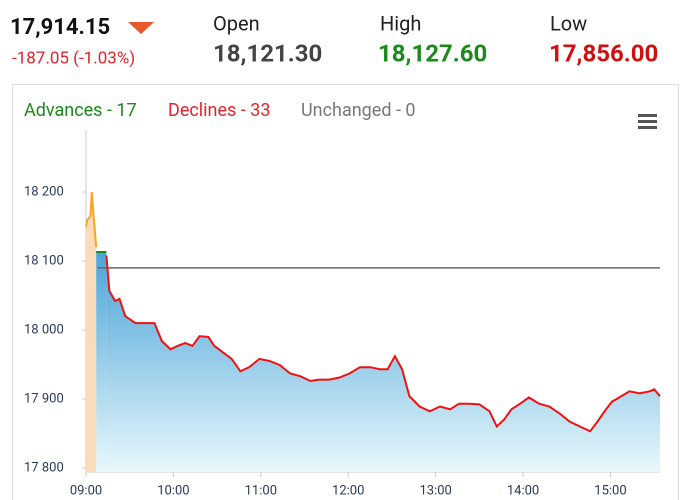 This screenshot has height=500, width=690. Describe the element at coordinates (44, 467) in the screenshot. I see `y-tick-label: 17 800` at that location.